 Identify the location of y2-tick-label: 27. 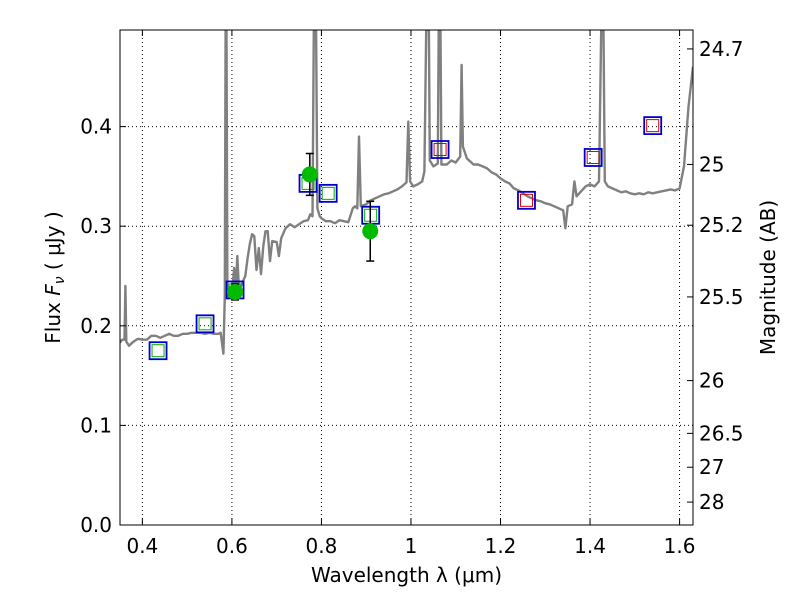
(711, 467).